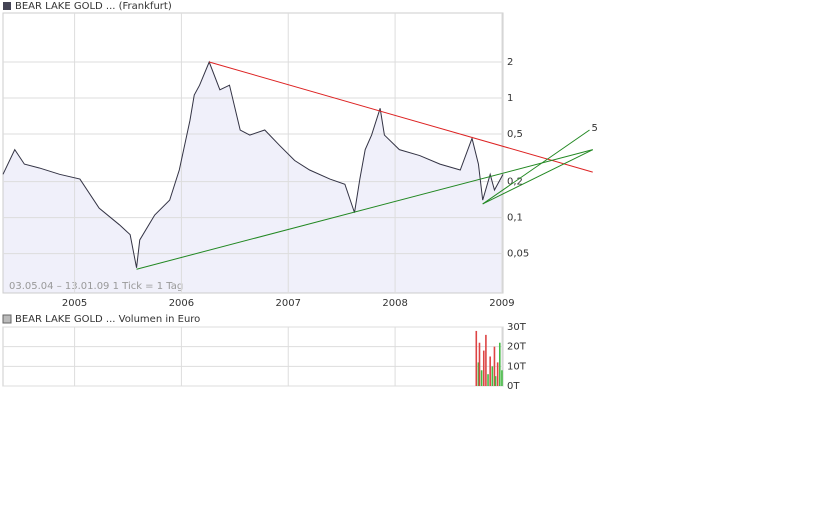 This screenshot has width=840, height=529. I want to click on chart-title: BEAR LAKE GOLD ... Volumen in Euro, so click(107, 319).